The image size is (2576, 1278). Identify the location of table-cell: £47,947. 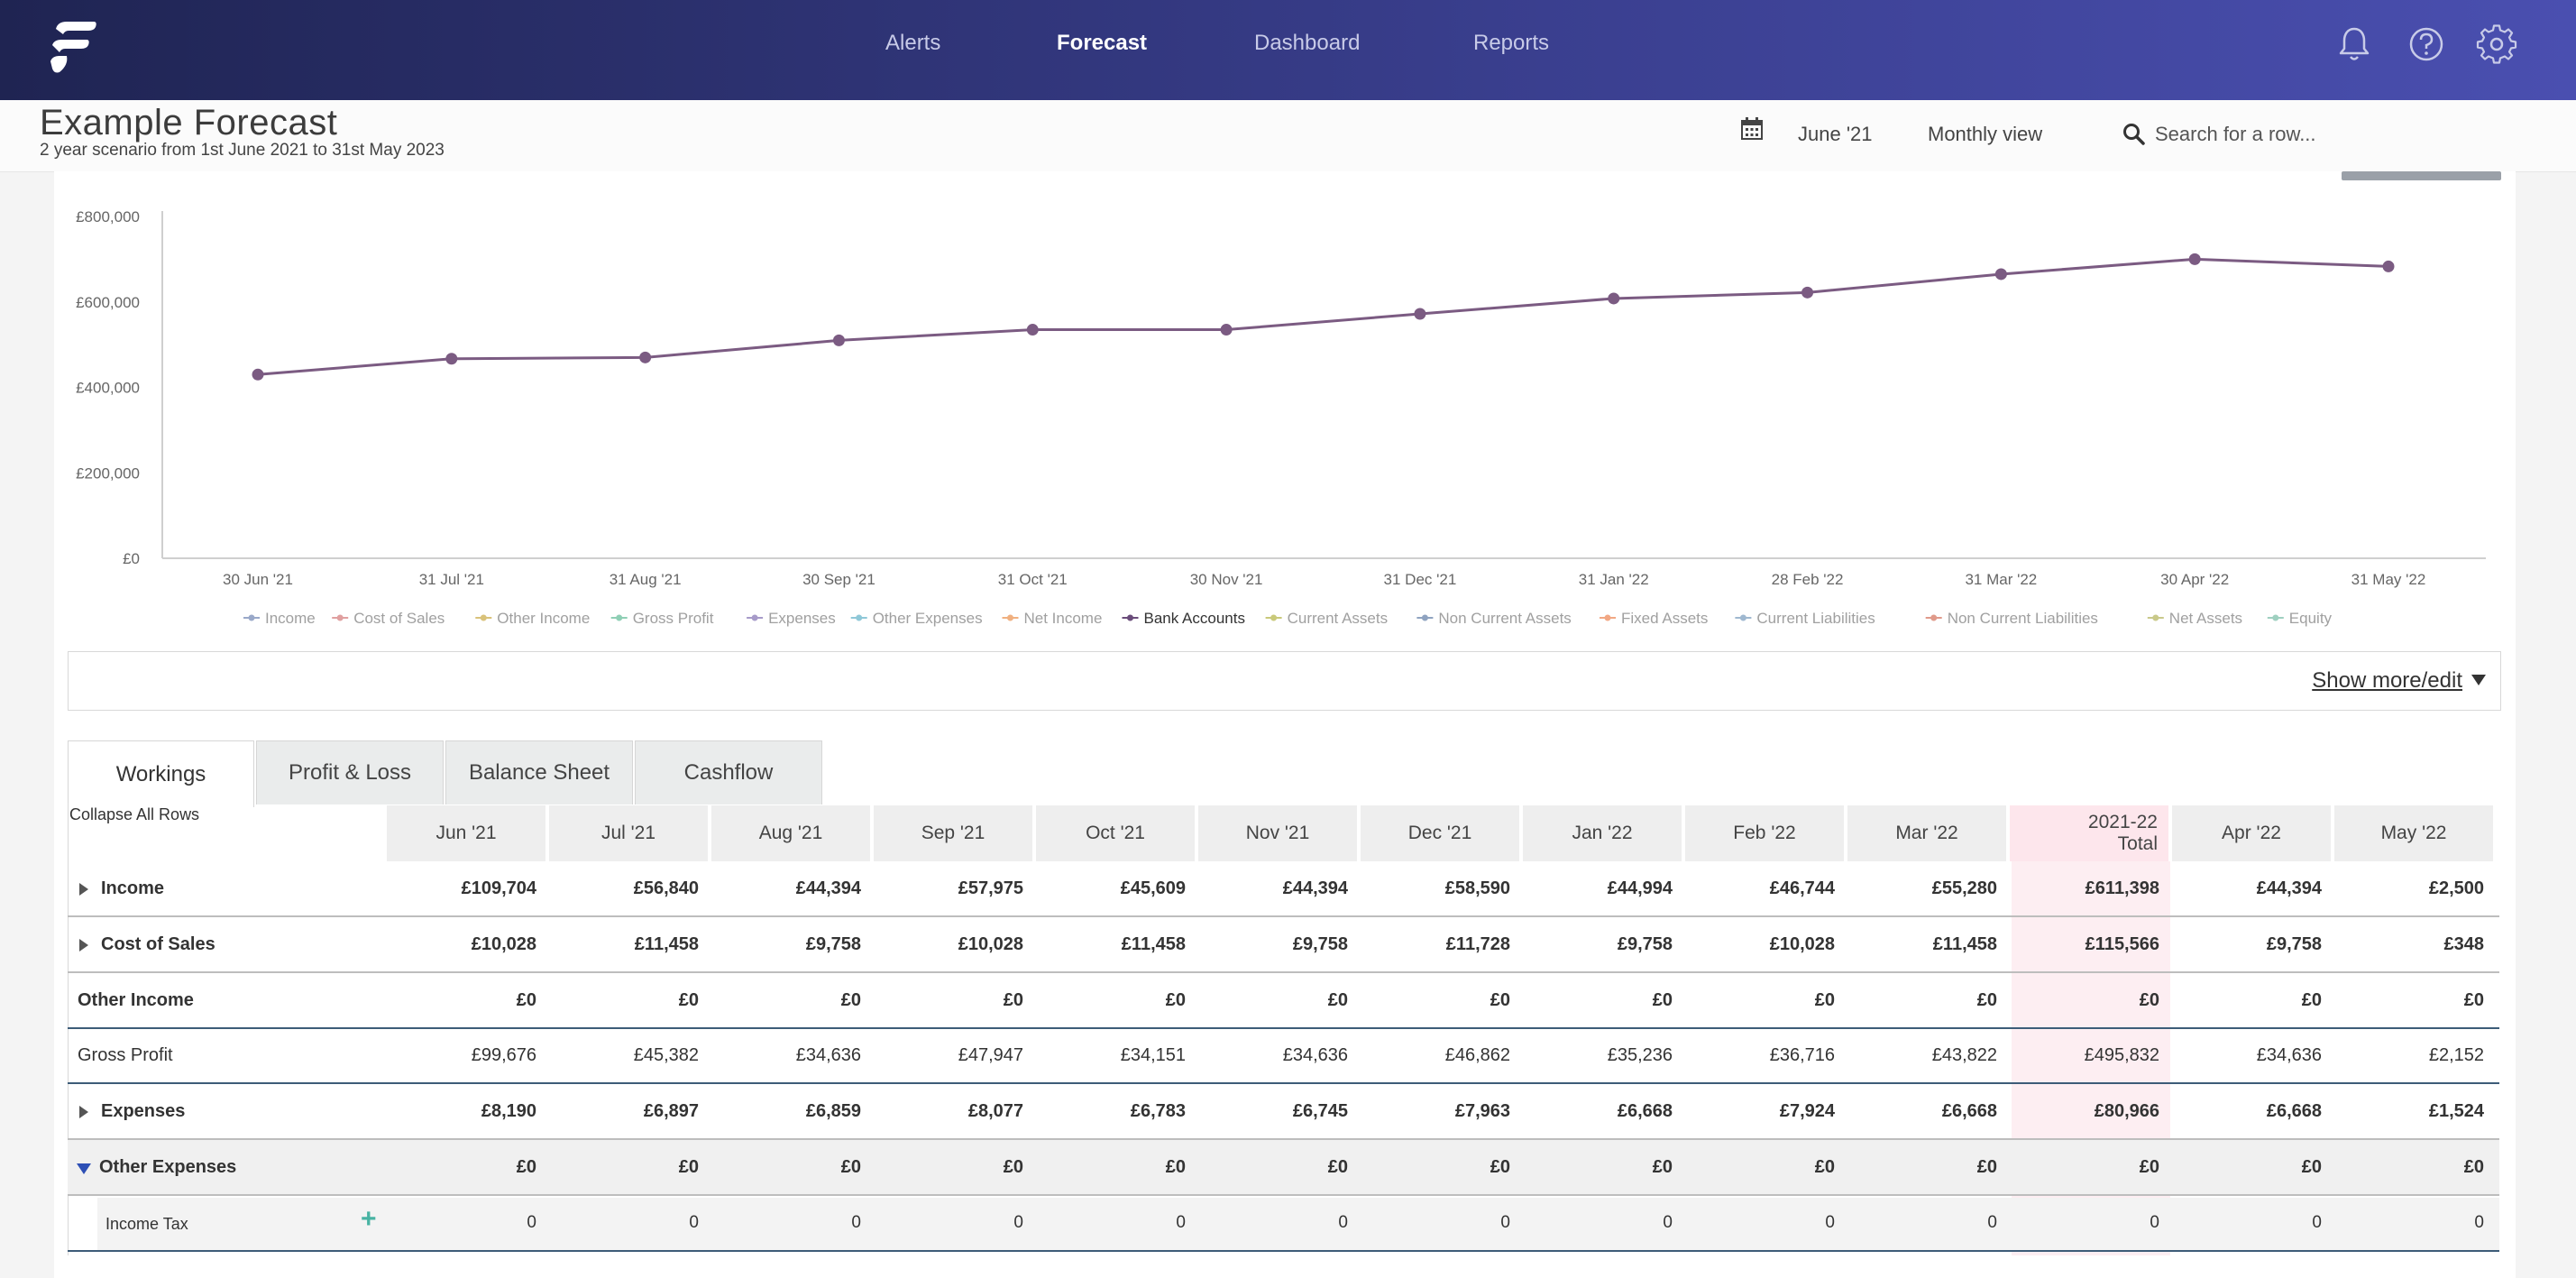
(990, 1055).